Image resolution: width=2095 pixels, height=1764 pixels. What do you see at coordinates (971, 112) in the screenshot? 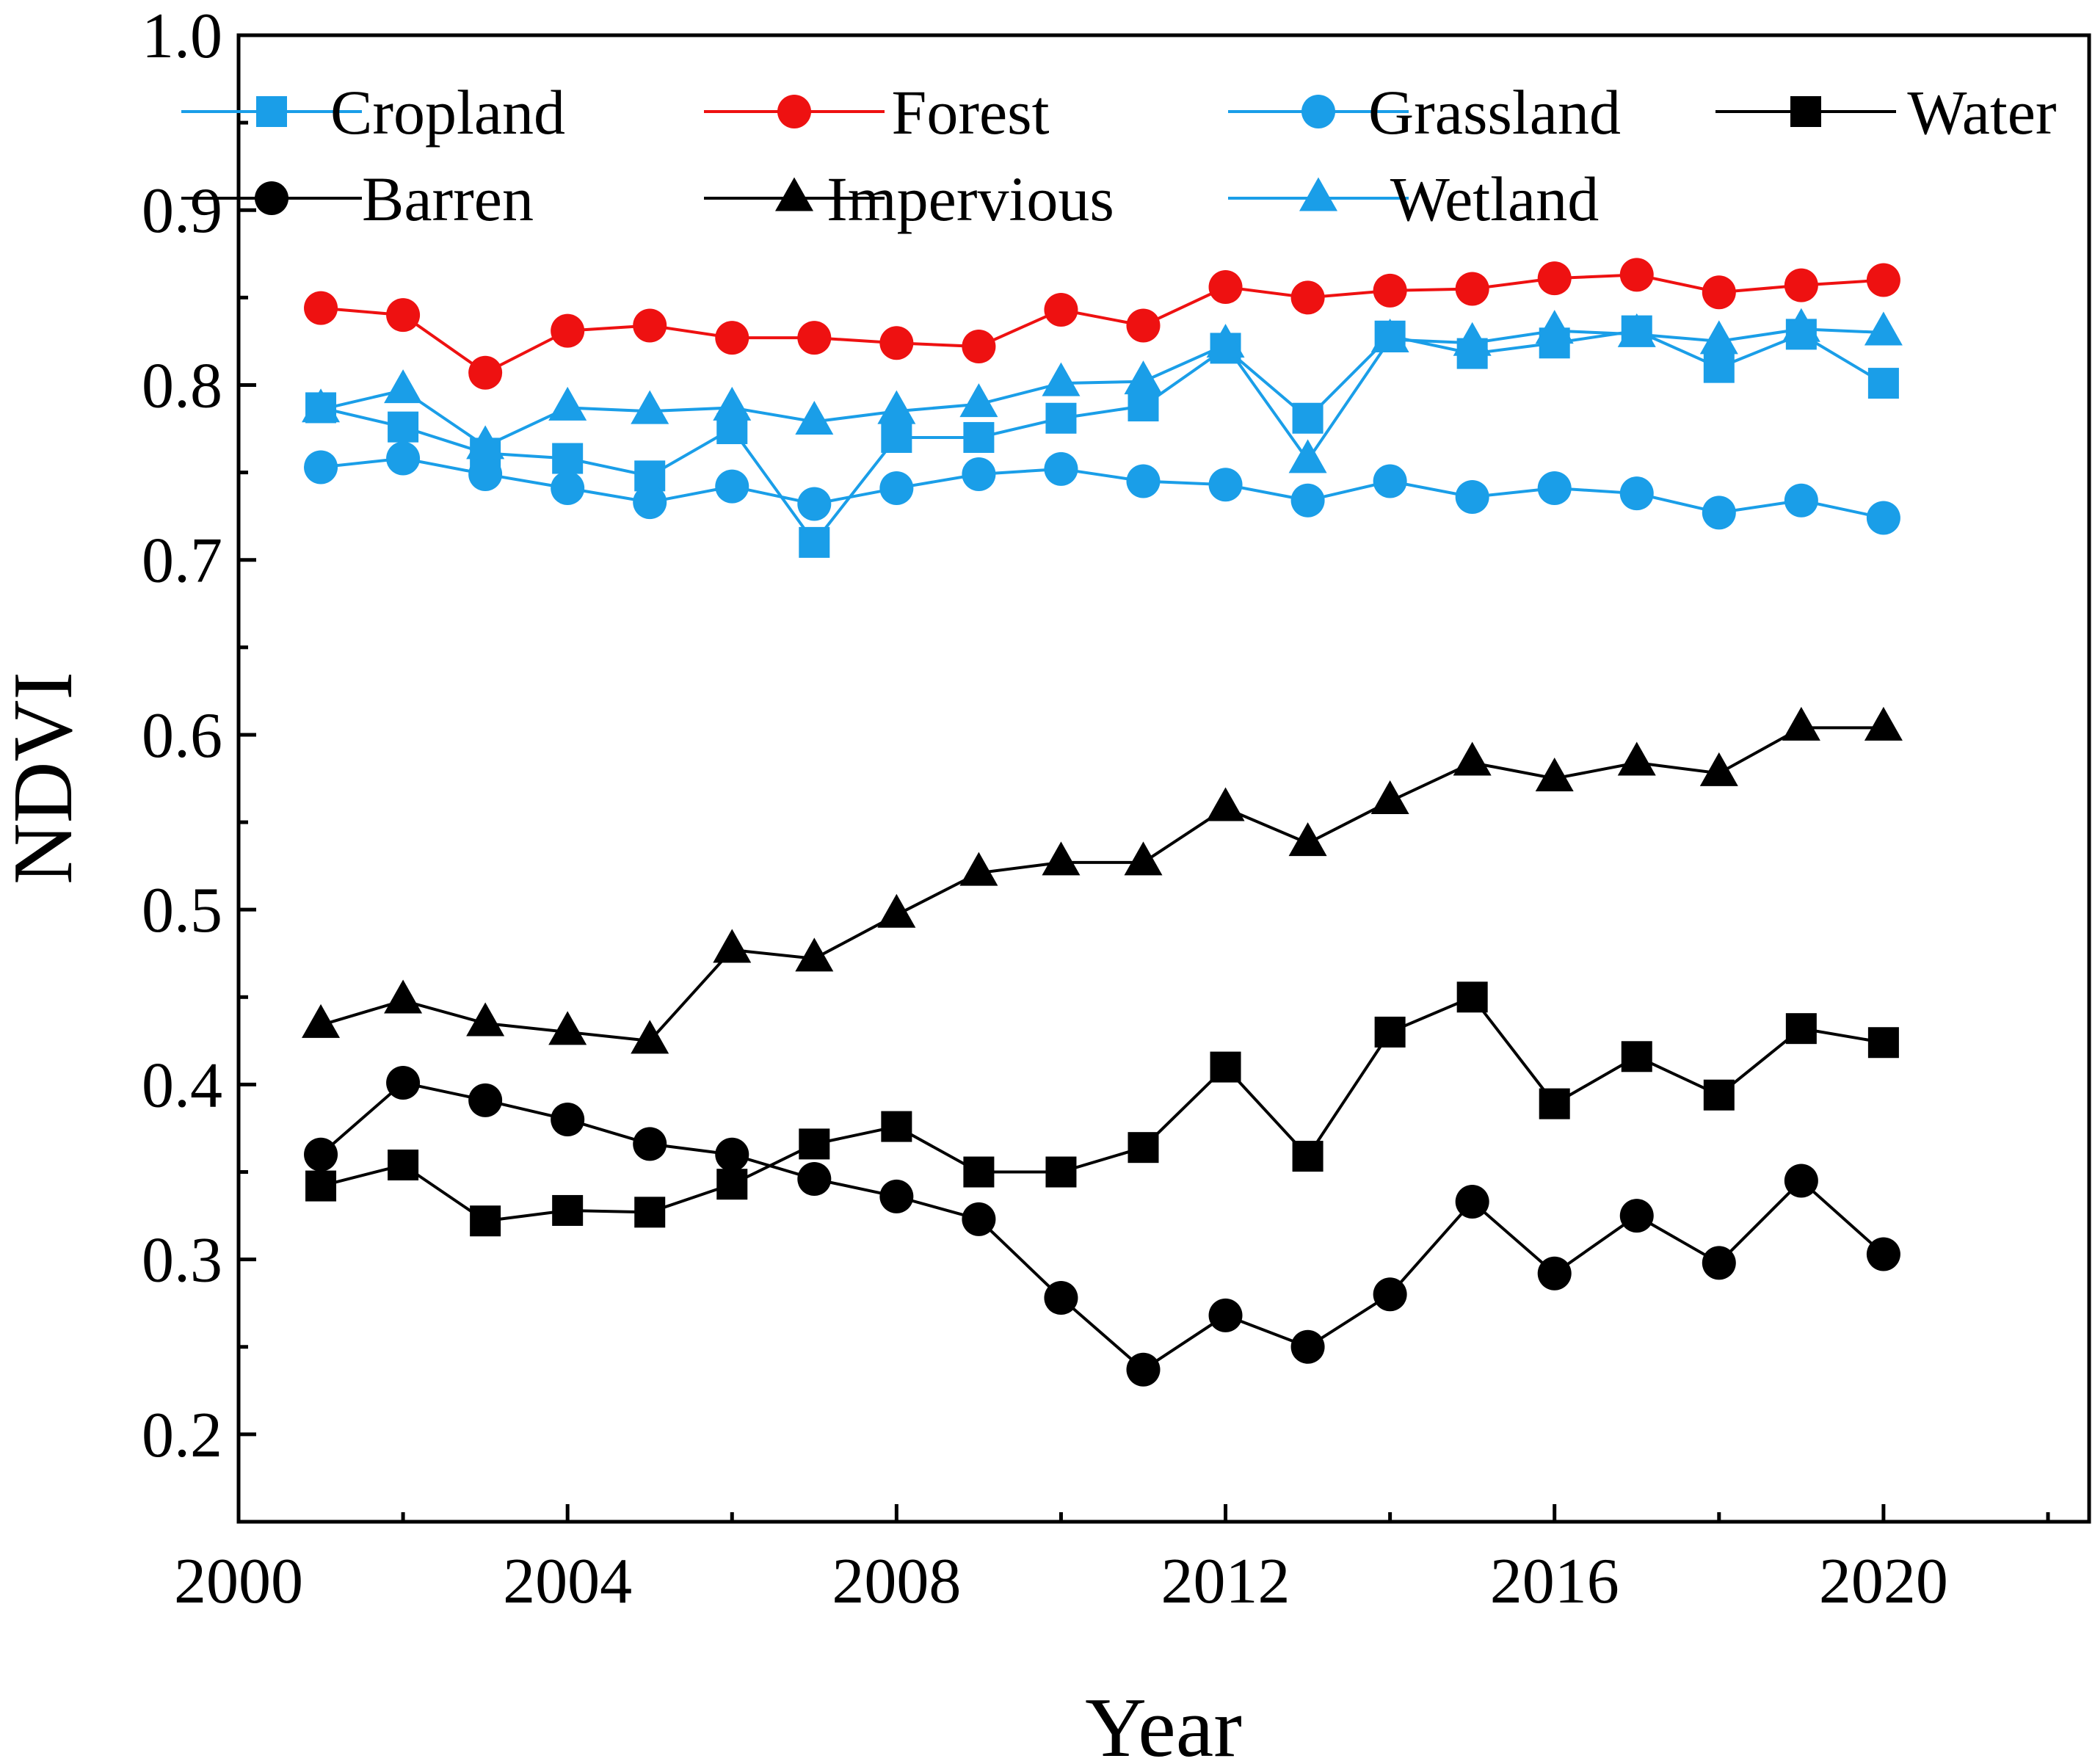
I see `legend-label: Forest` at bounding box center [971, 112].